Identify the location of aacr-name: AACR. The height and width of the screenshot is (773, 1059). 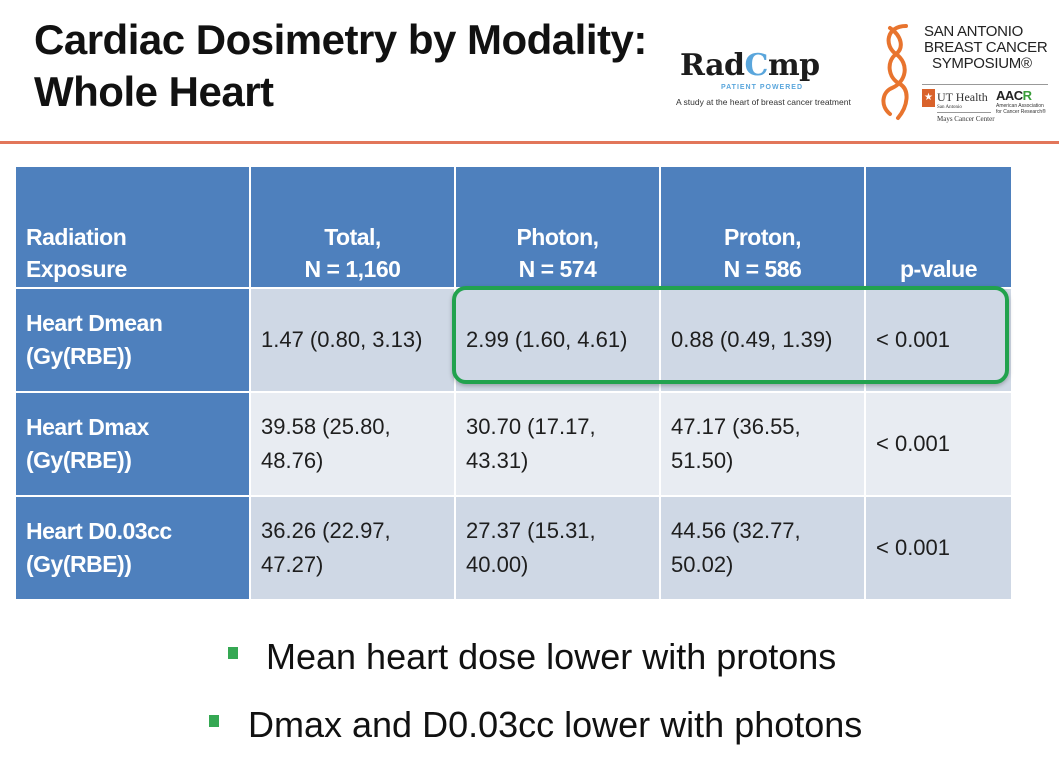
(1024, 95).